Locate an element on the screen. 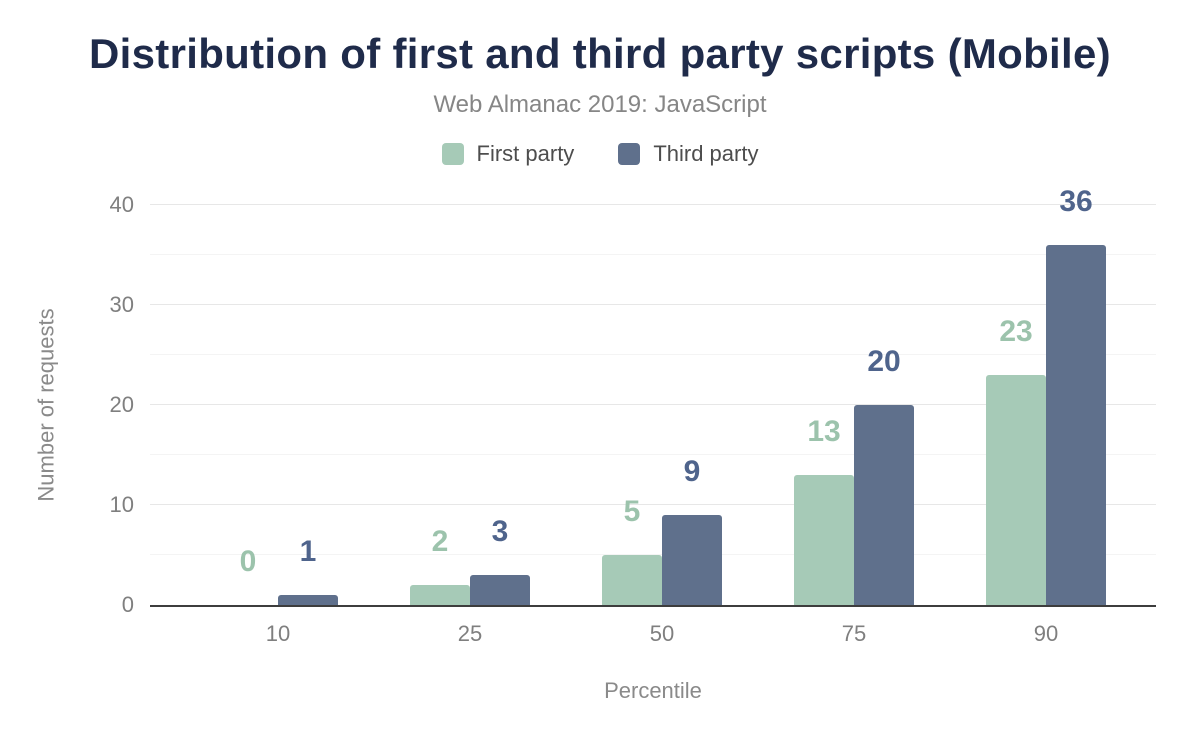  legend: First party Third party is located at coordinates (600, 154).